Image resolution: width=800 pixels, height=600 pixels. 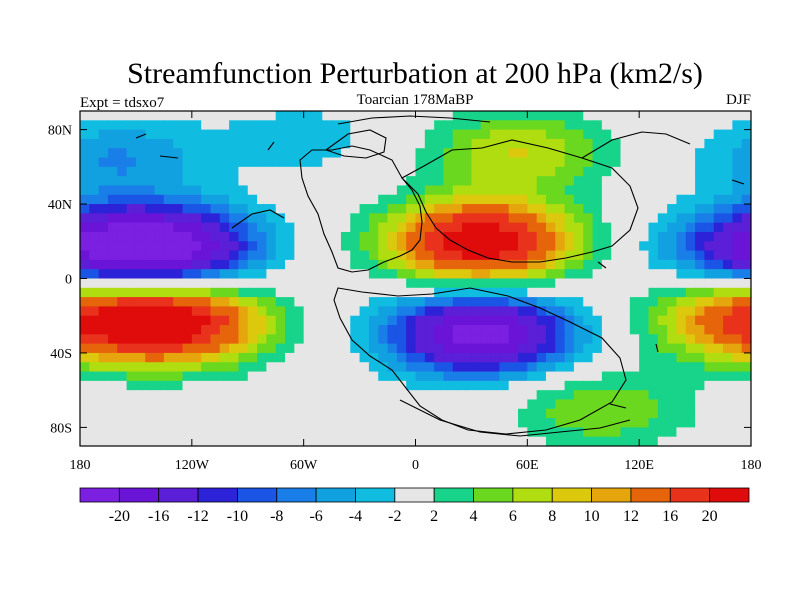 I want to click on colorbar-label: 2, so click(x=434, y=516).